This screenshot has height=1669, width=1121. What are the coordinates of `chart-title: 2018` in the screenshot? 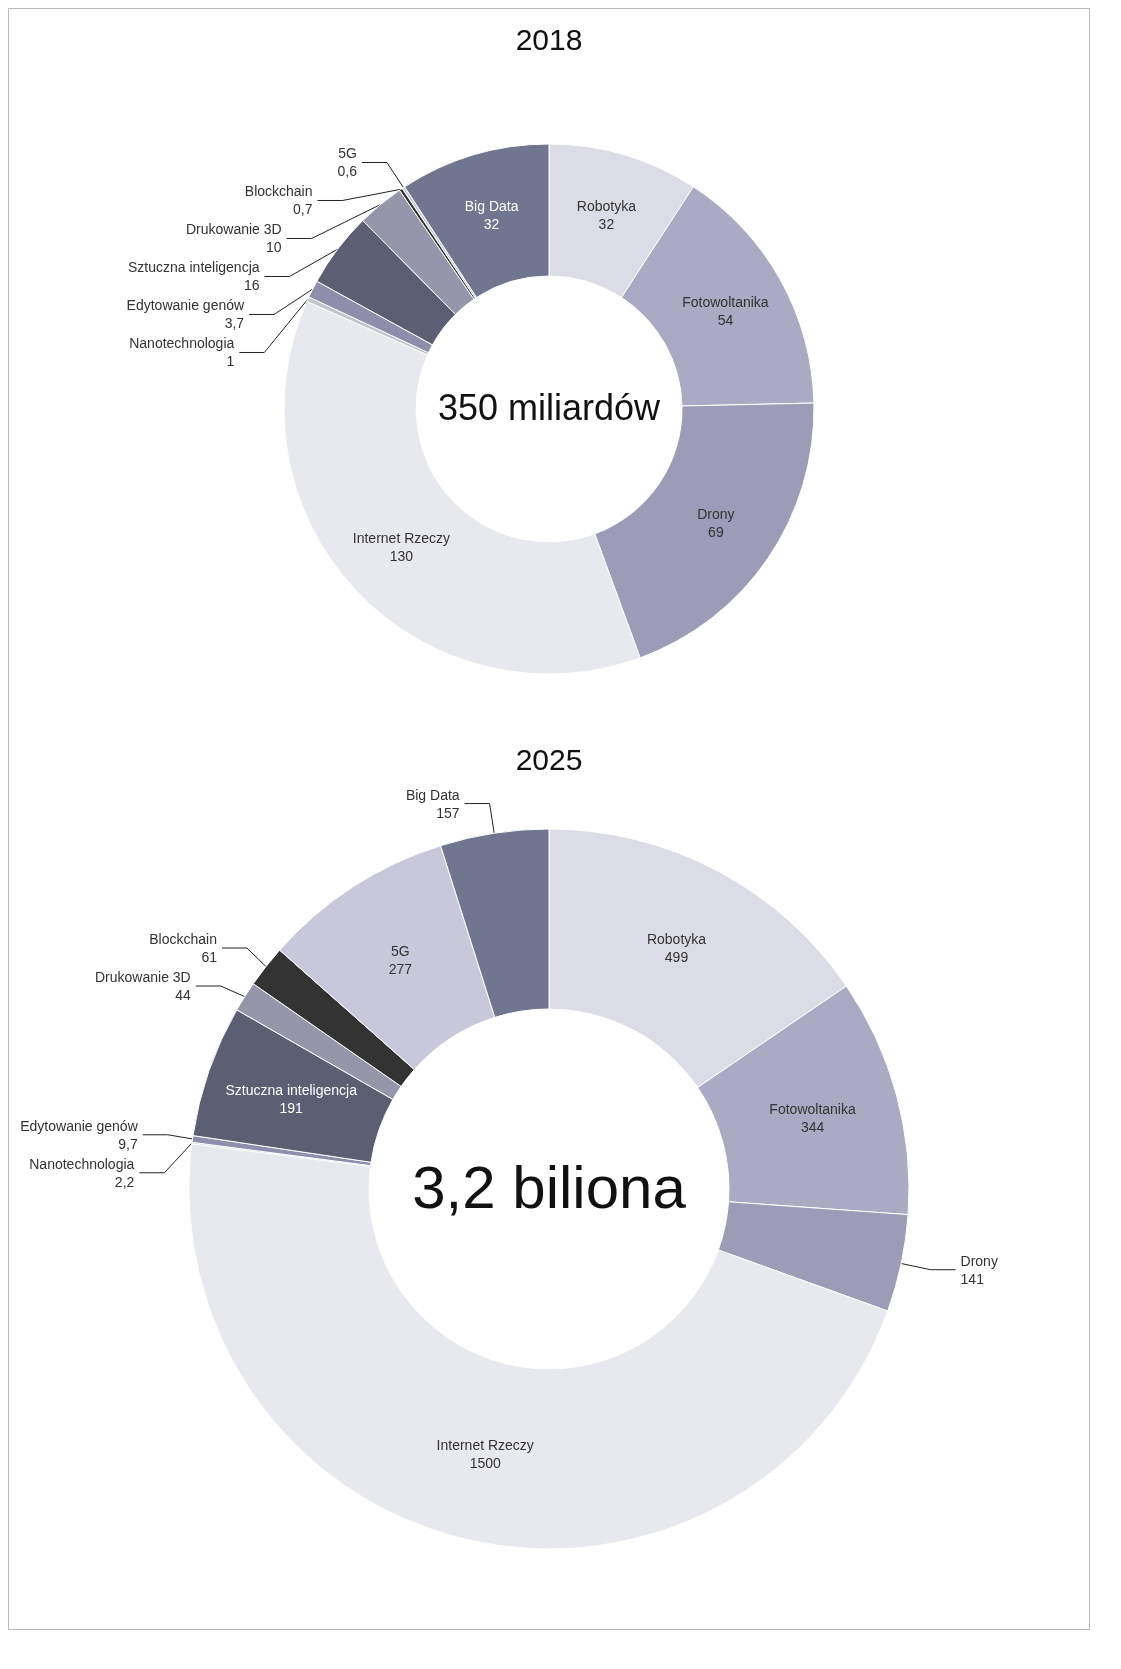 It's located at (549, 39).